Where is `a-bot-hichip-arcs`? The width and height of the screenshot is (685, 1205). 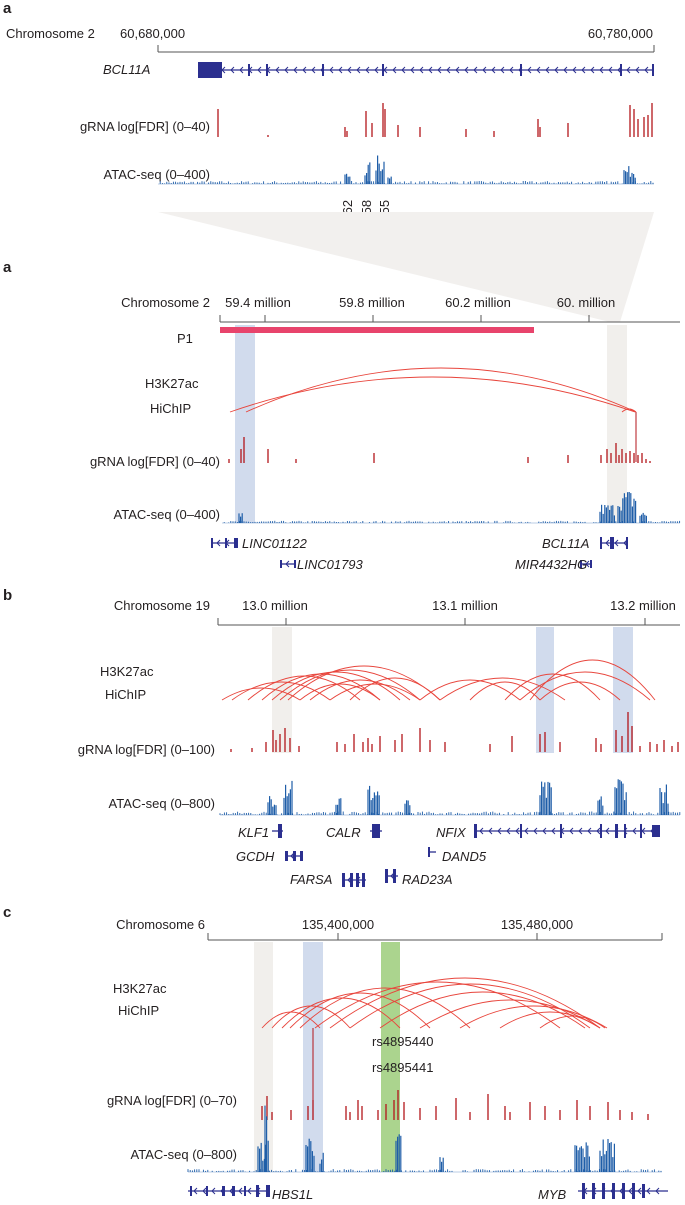
a-bot-hichip-arcs is located at coordinates (433, 414).